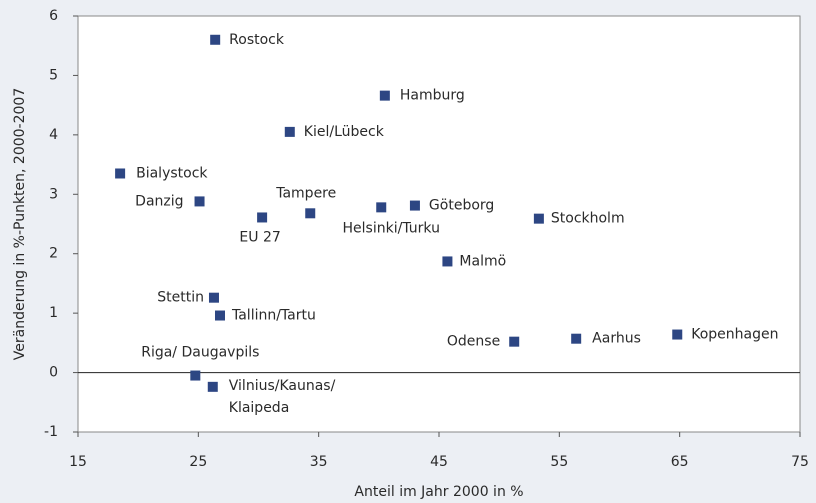 The image size is (816, 503). I want to click on point-label-line: Klaipeda, so click(259, 408).